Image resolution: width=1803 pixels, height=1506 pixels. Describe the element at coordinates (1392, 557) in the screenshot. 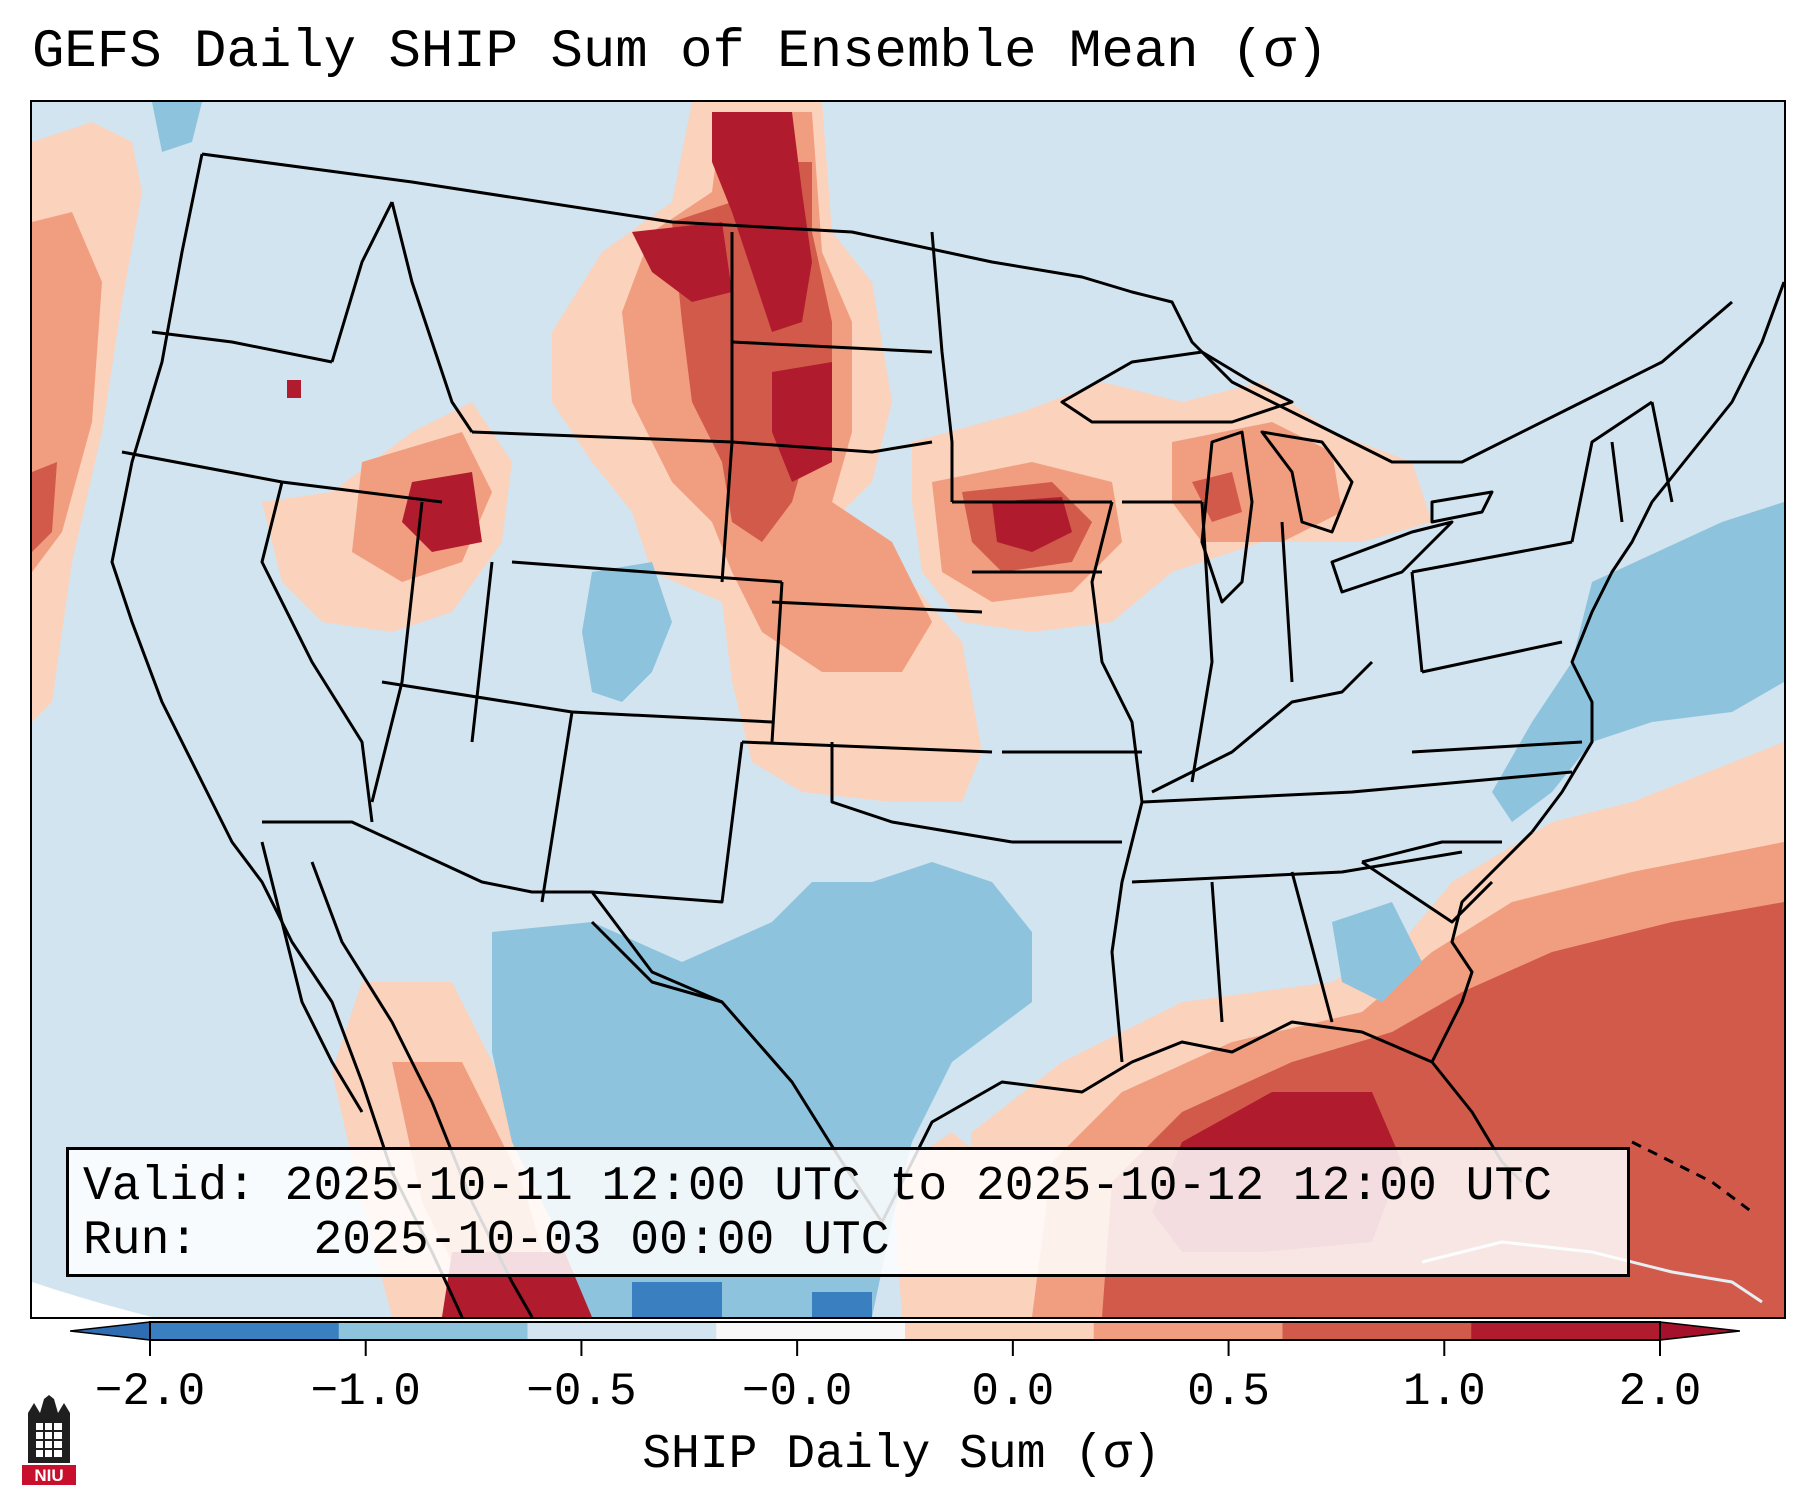

I see `lake-erie` at that location.